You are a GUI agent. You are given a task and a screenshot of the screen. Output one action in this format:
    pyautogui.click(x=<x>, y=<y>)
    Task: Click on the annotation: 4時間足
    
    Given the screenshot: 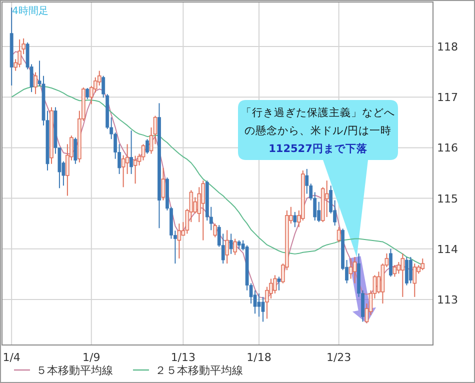 What is the action you would take?
    pyautogui.click(x=30, y=11)
    